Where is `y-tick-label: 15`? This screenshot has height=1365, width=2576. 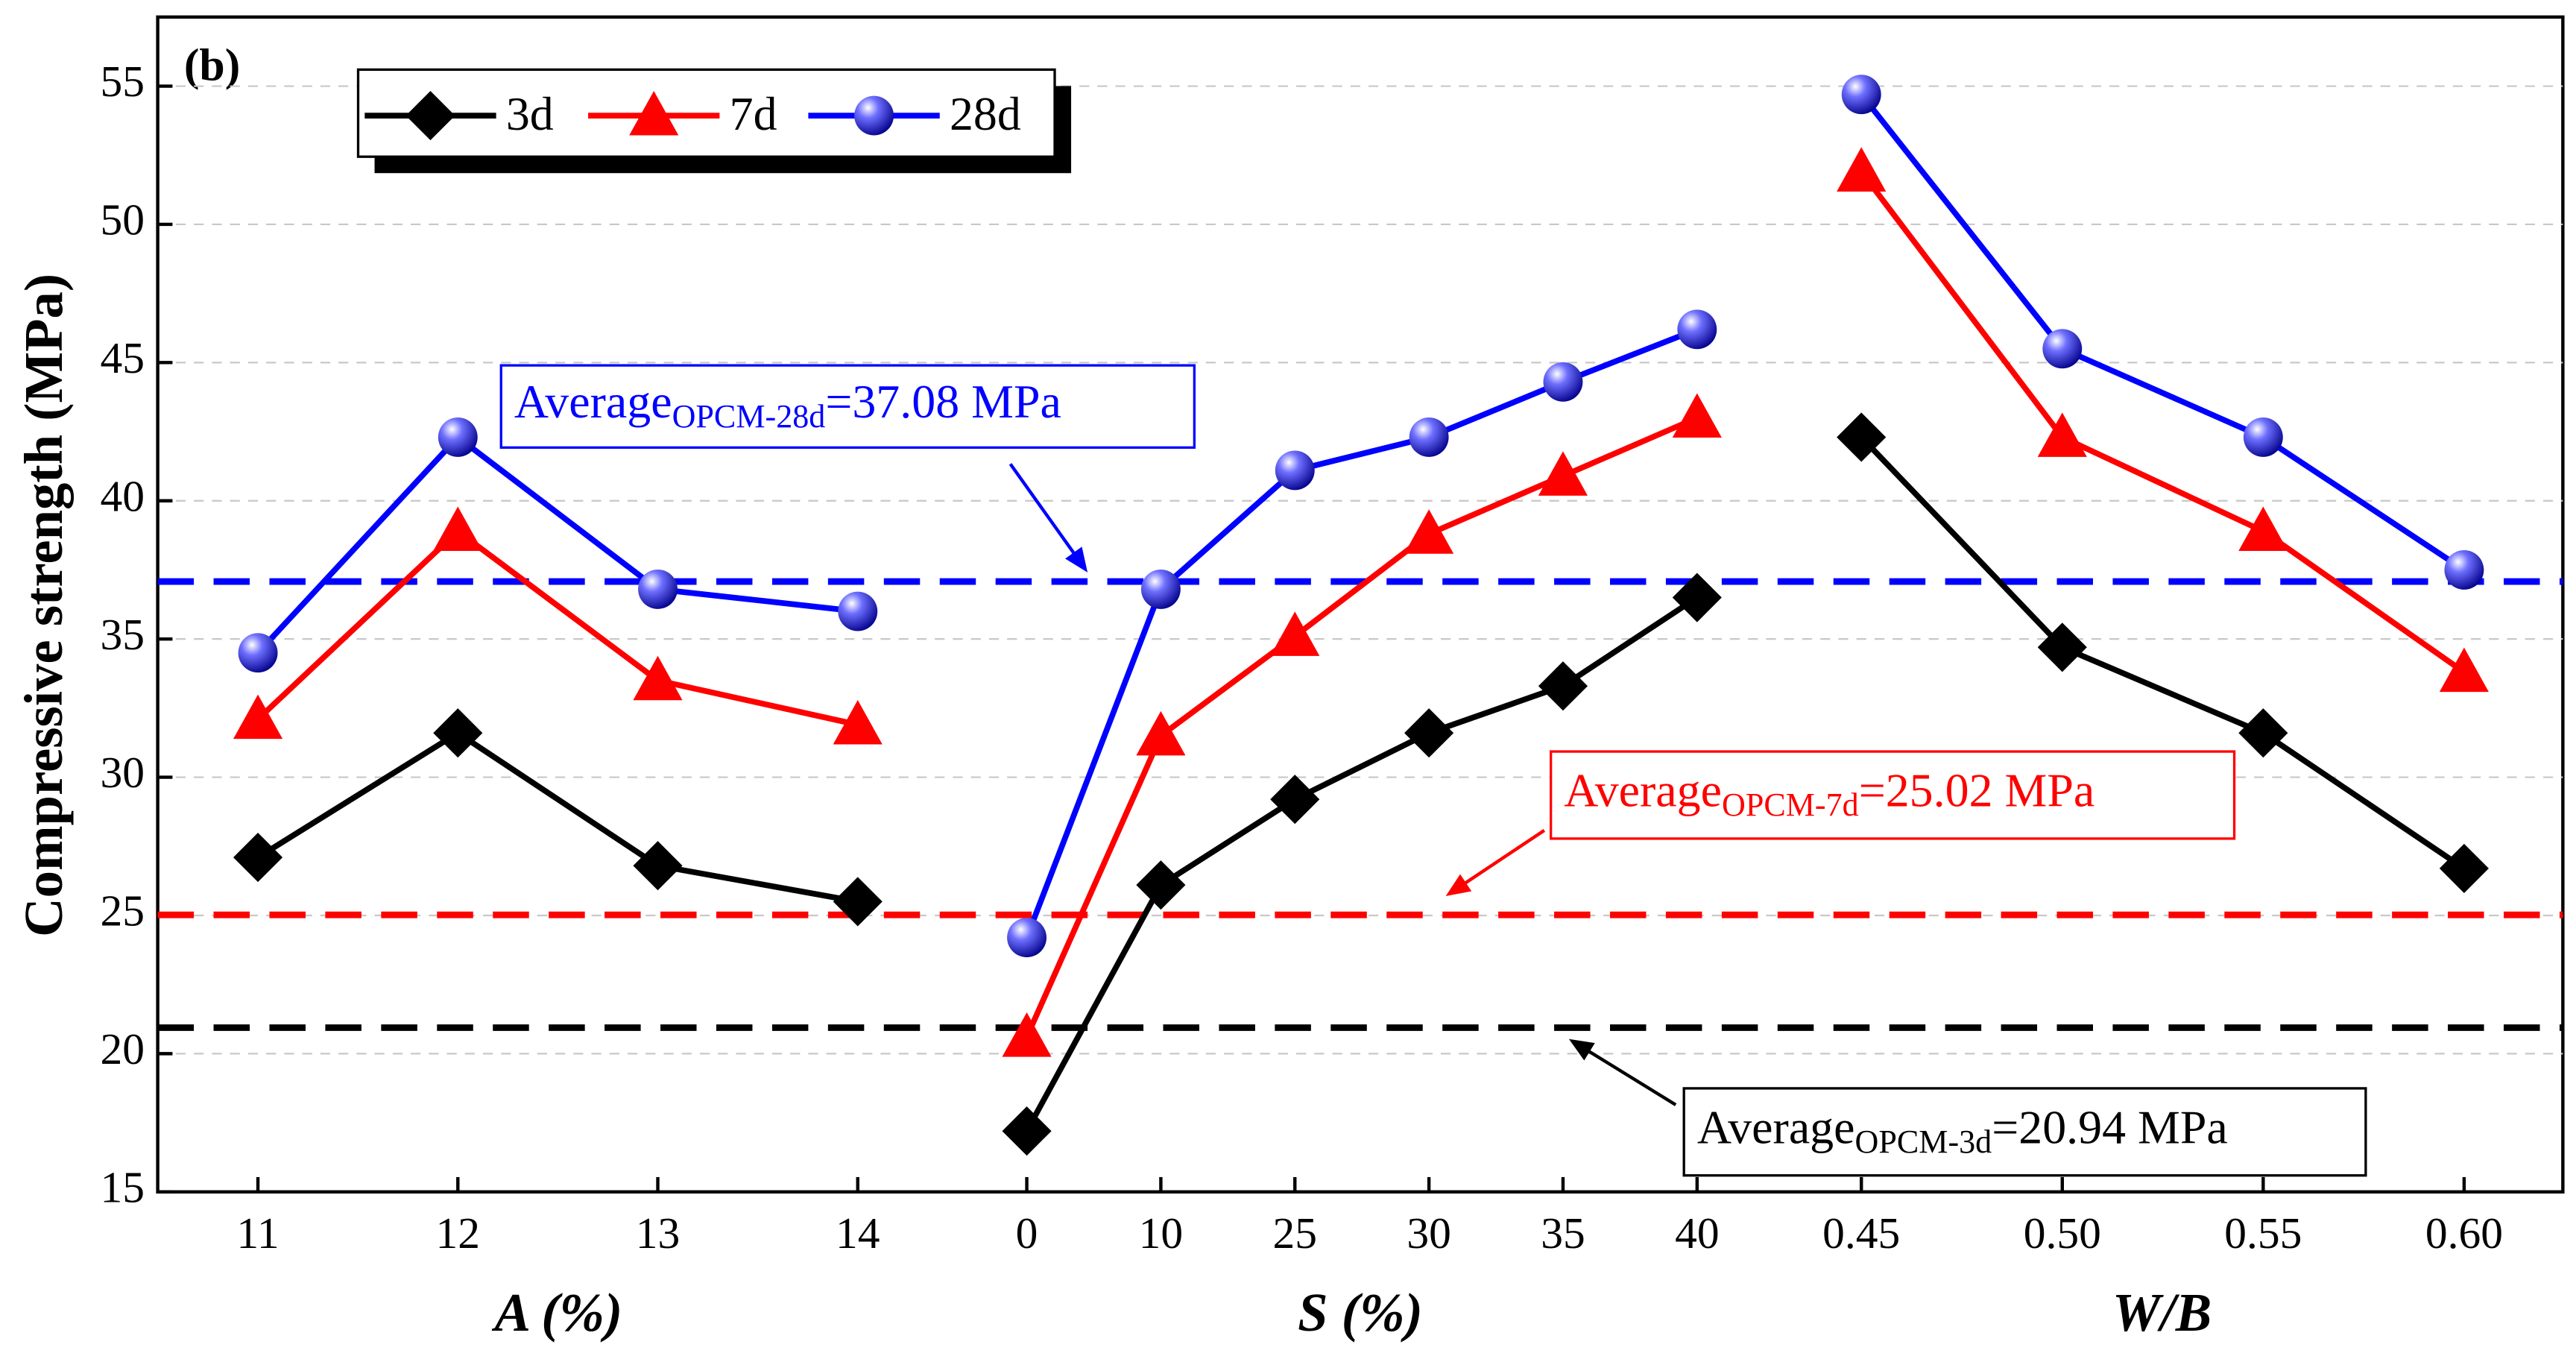
y-tick-label: 15 is located at coordinates (122, 1186).